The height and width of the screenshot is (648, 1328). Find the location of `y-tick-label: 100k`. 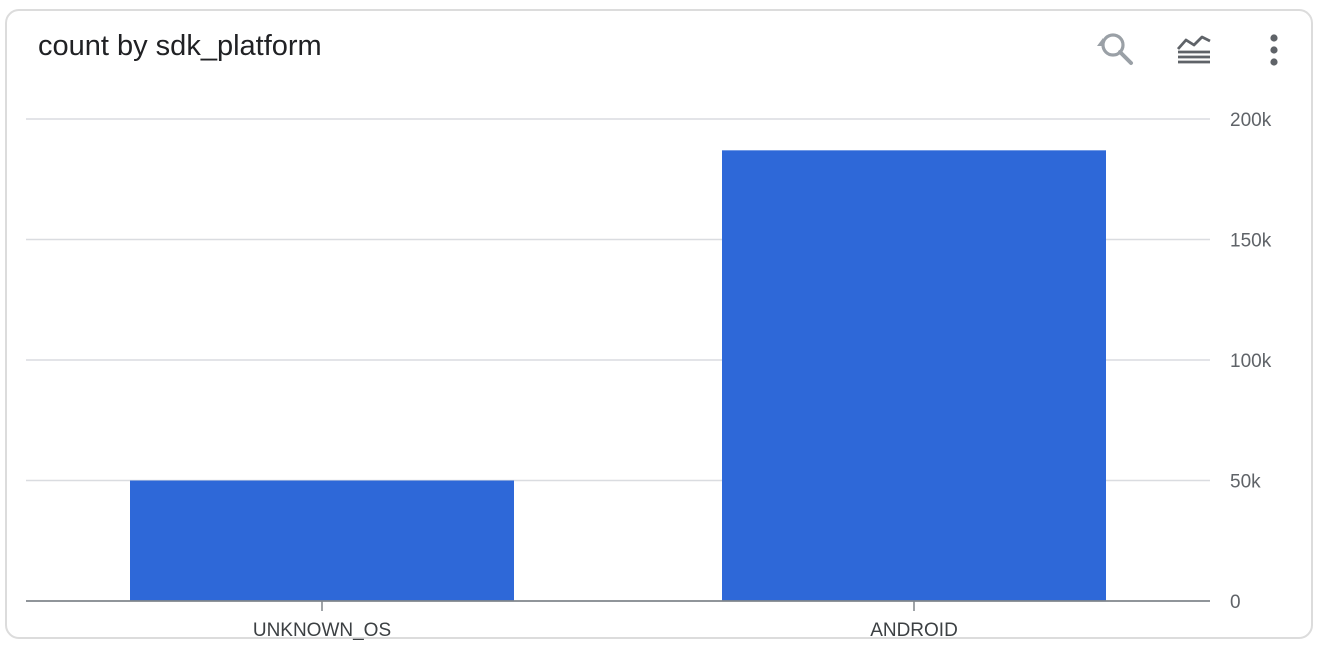

y-tick-label: 100k is located at coordinates (1251, 361).